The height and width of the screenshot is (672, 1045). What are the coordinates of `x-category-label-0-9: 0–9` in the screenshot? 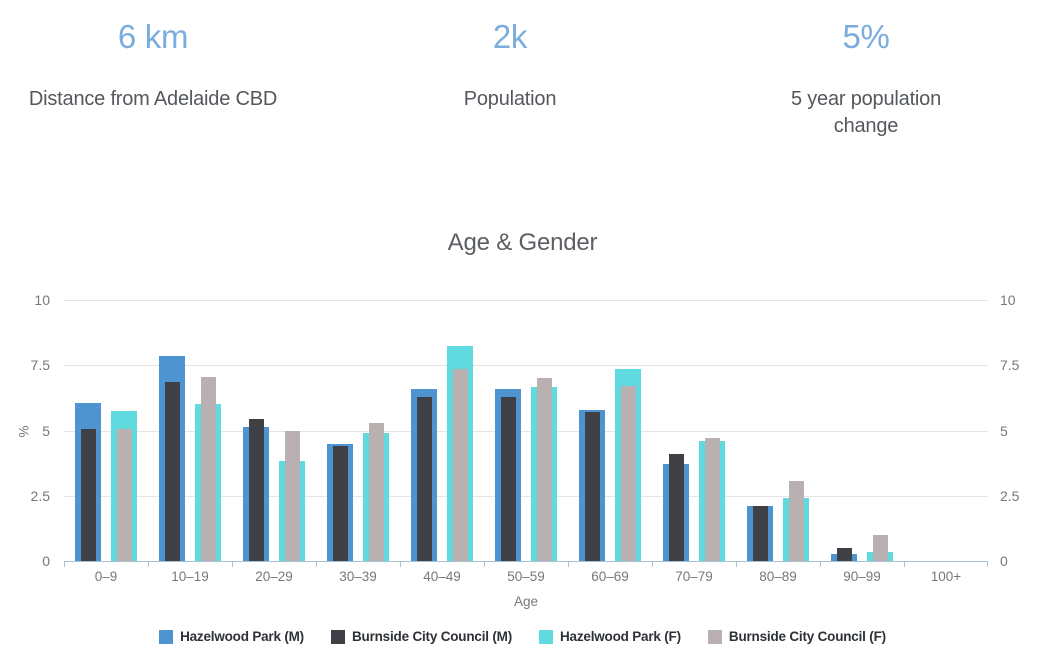 It's located at (106, 576).